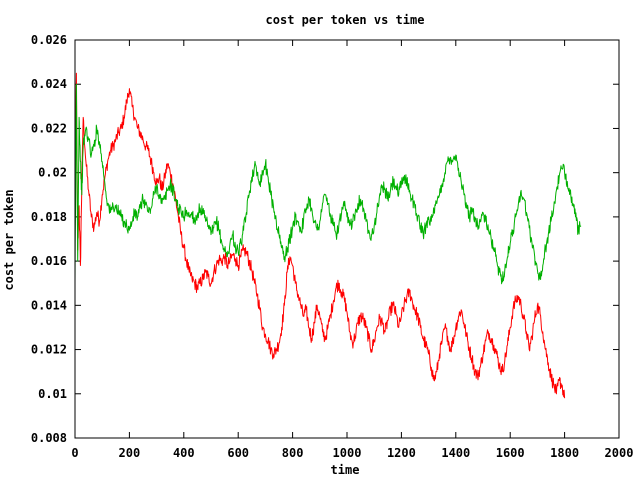 This screenshot has height=480, width=640. I want to click on x-tick-label: 0, so click(74, 453).